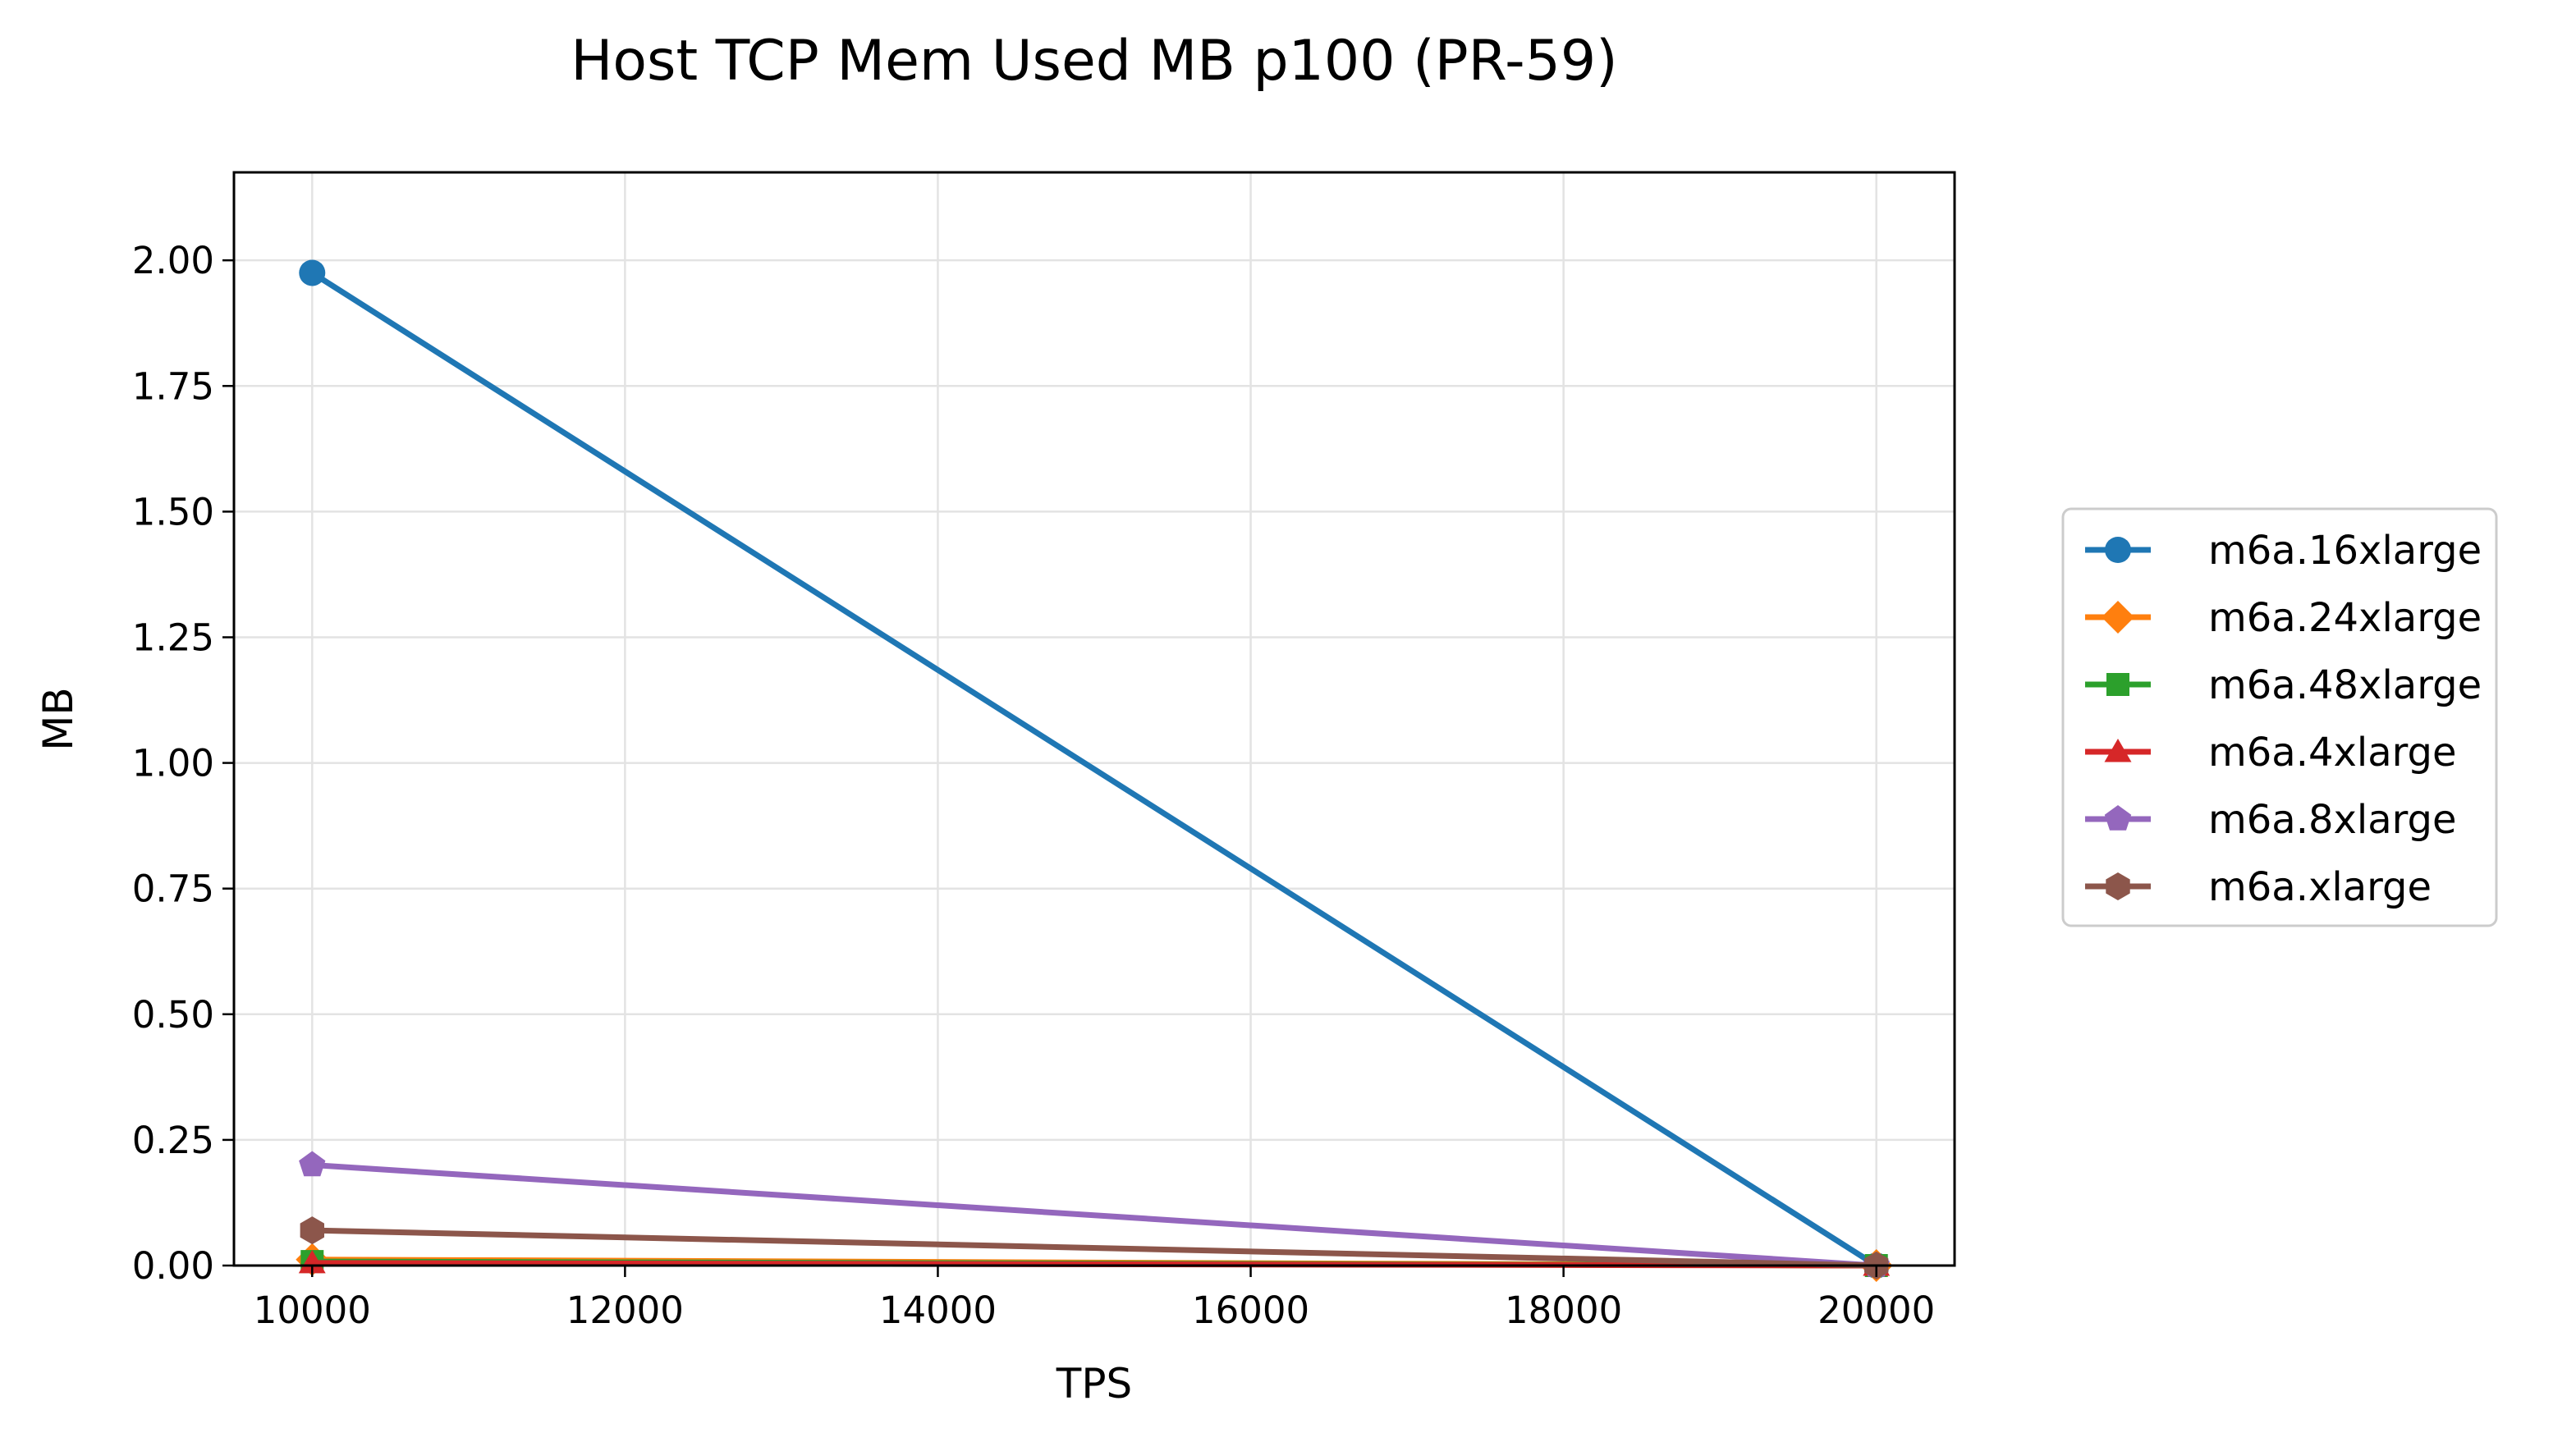  I want to click on y-axis-label: MB, so click(58, 718).